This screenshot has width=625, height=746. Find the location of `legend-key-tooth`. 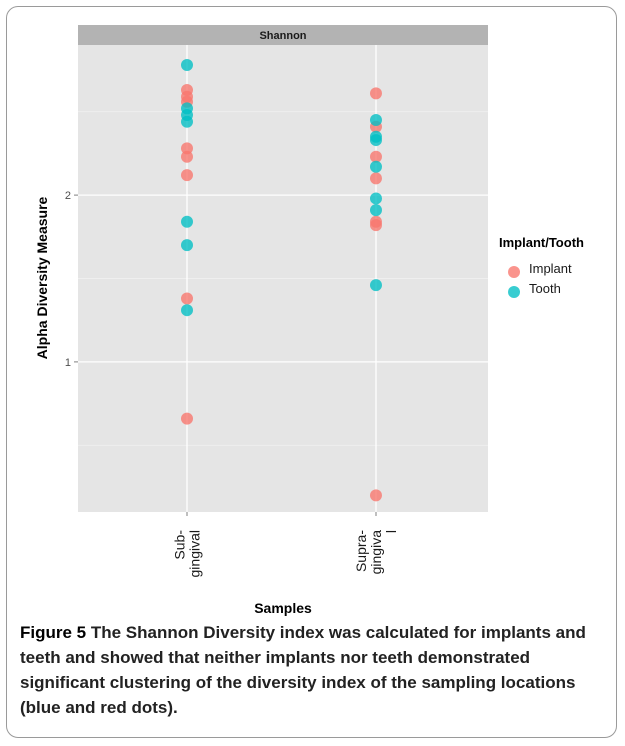

legend-key-tooth is located at coordinates (514, 292).